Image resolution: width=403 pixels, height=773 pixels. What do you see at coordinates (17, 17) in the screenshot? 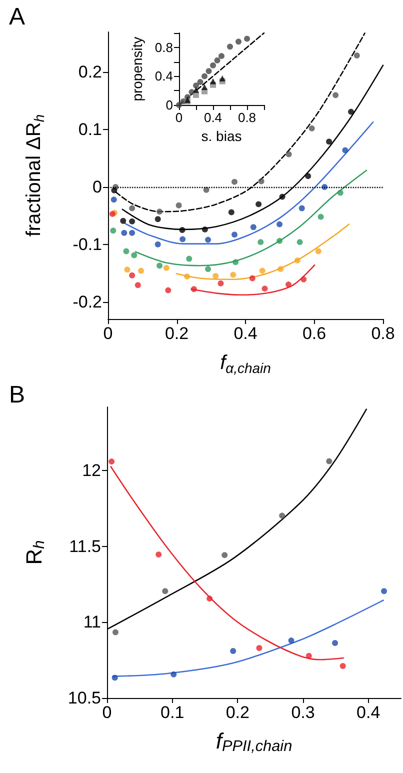
I see `chart-title: A` at bounding box center [17, 17].